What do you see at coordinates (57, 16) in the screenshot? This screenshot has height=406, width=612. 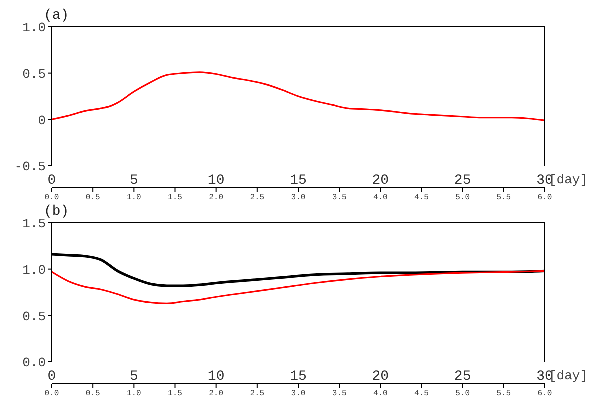 I see `chart-title: (a)` at bounding box center [57, 16].